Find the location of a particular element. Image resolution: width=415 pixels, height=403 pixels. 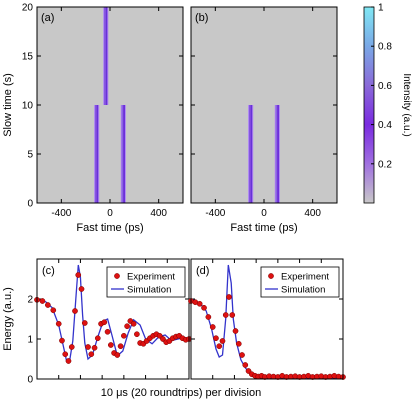

panel-label: (d) is located at coordinates (202, 271).